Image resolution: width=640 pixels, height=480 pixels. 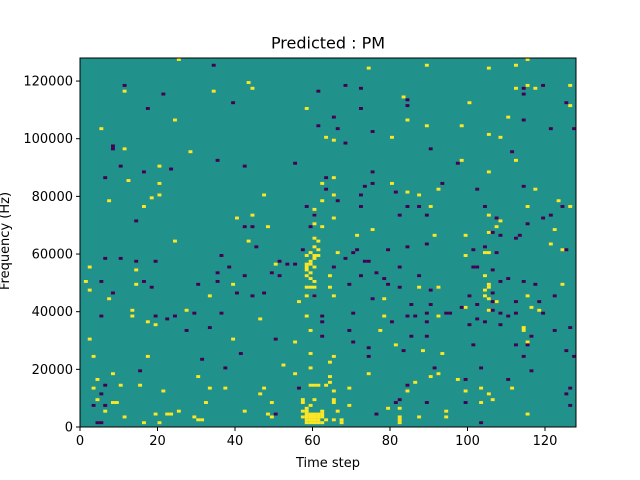 I want to click on y-tick-label: 0, so click(x=69, y=428).